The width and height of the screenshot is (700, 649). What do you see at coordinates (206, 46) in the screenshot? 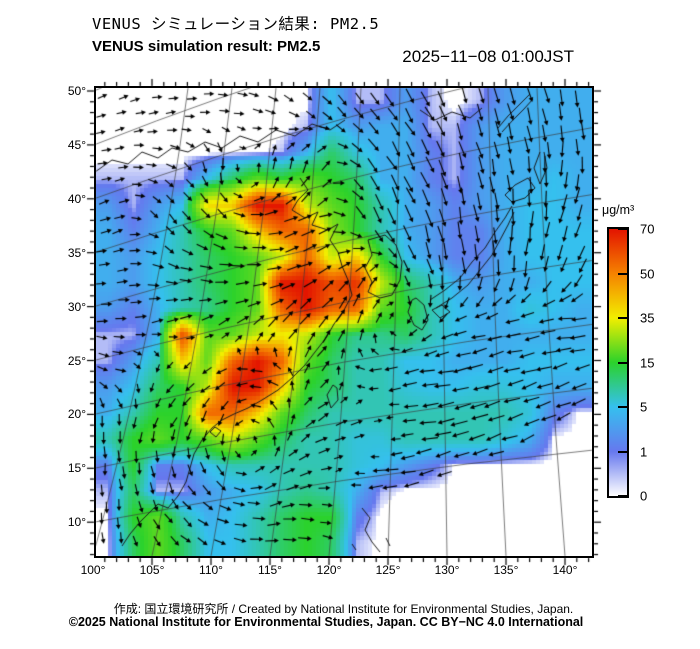
I see `title-english: VENUS simulation result: PM2.5` at bounding box center [206, 46].